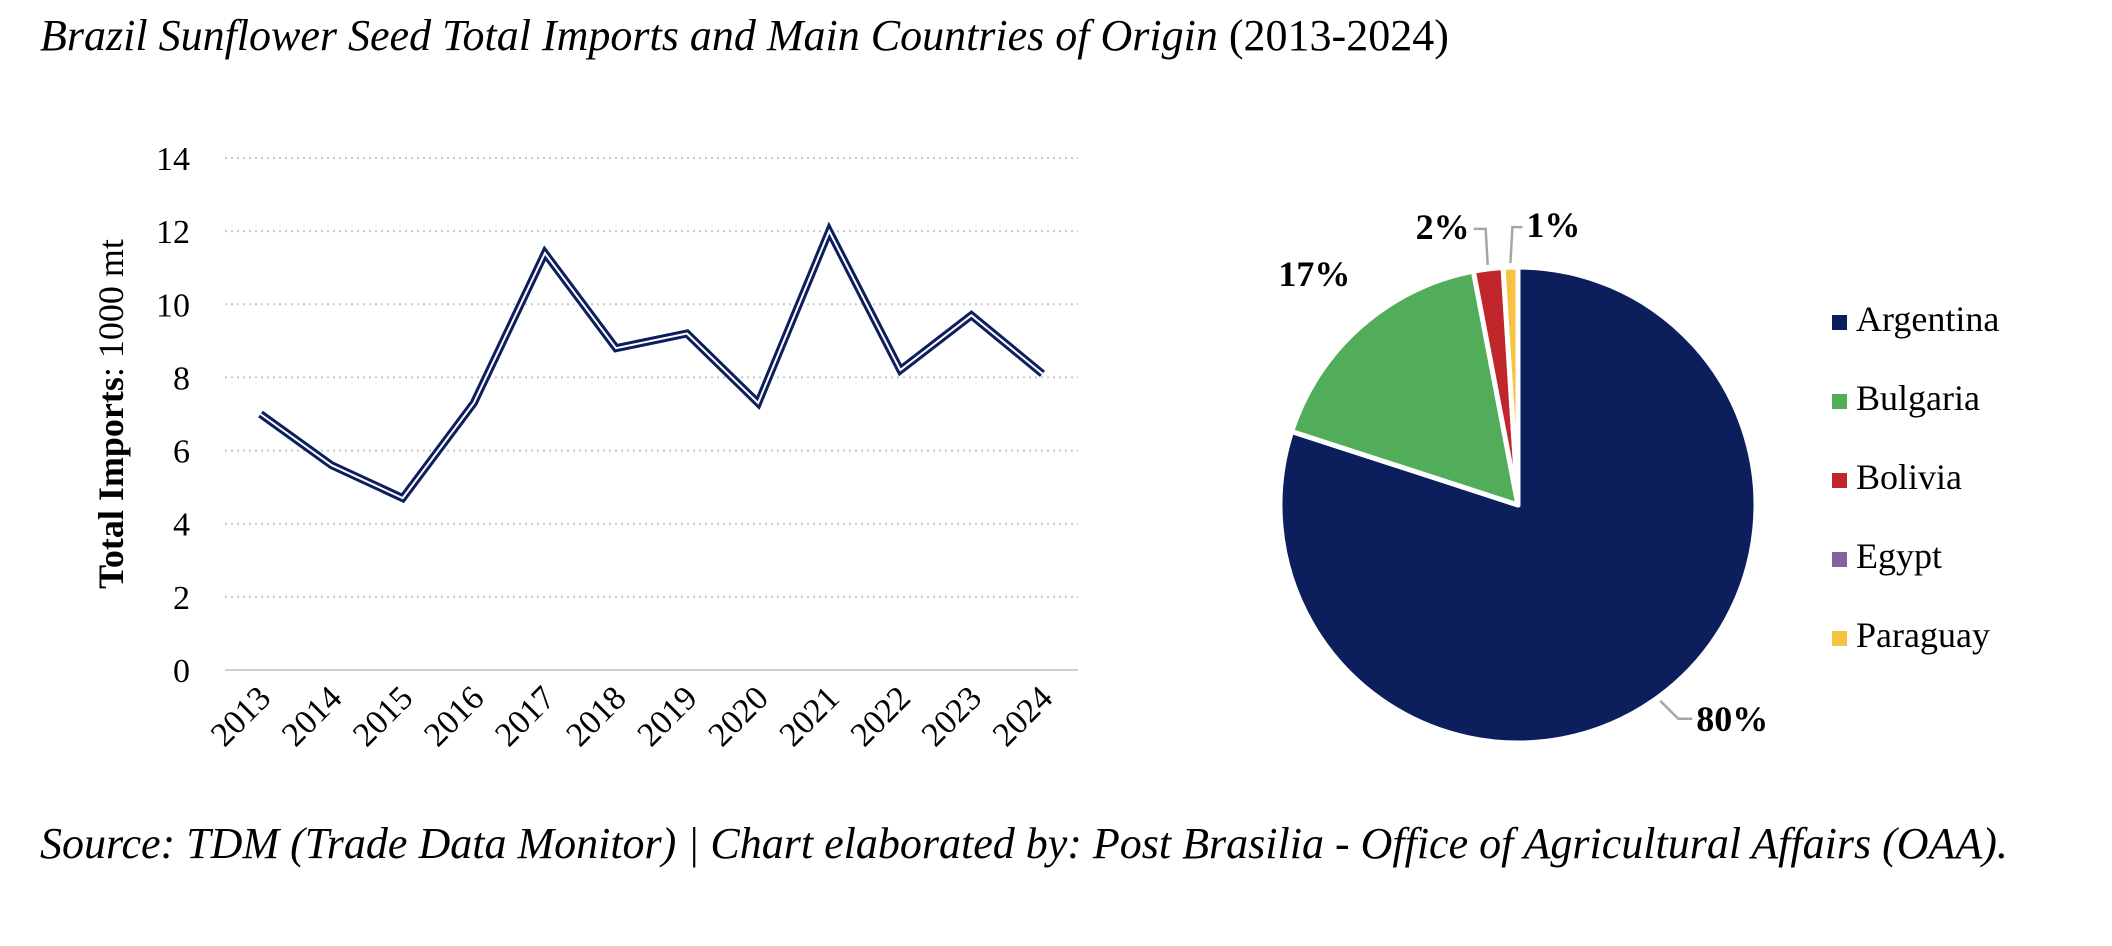 This screenshot has height=946, width=2112. I want to click on x-tick-label: 2021, so click(810, 716).